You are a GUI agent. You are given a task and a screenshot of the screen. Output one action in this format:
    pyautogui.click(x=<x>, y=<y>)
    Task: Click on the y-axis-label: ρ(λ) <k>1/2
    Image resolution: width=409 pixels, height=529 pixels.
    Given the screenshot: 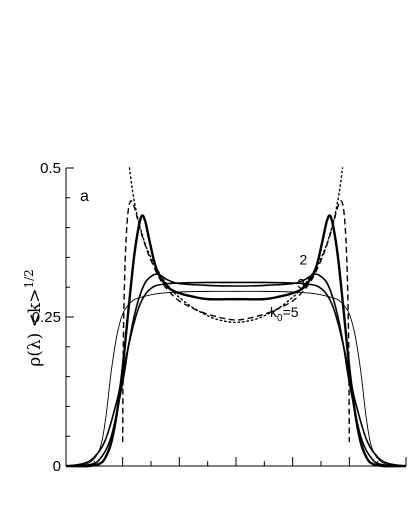 What is the action you would take?
    pyautogui.click(x=33, y=318)
    